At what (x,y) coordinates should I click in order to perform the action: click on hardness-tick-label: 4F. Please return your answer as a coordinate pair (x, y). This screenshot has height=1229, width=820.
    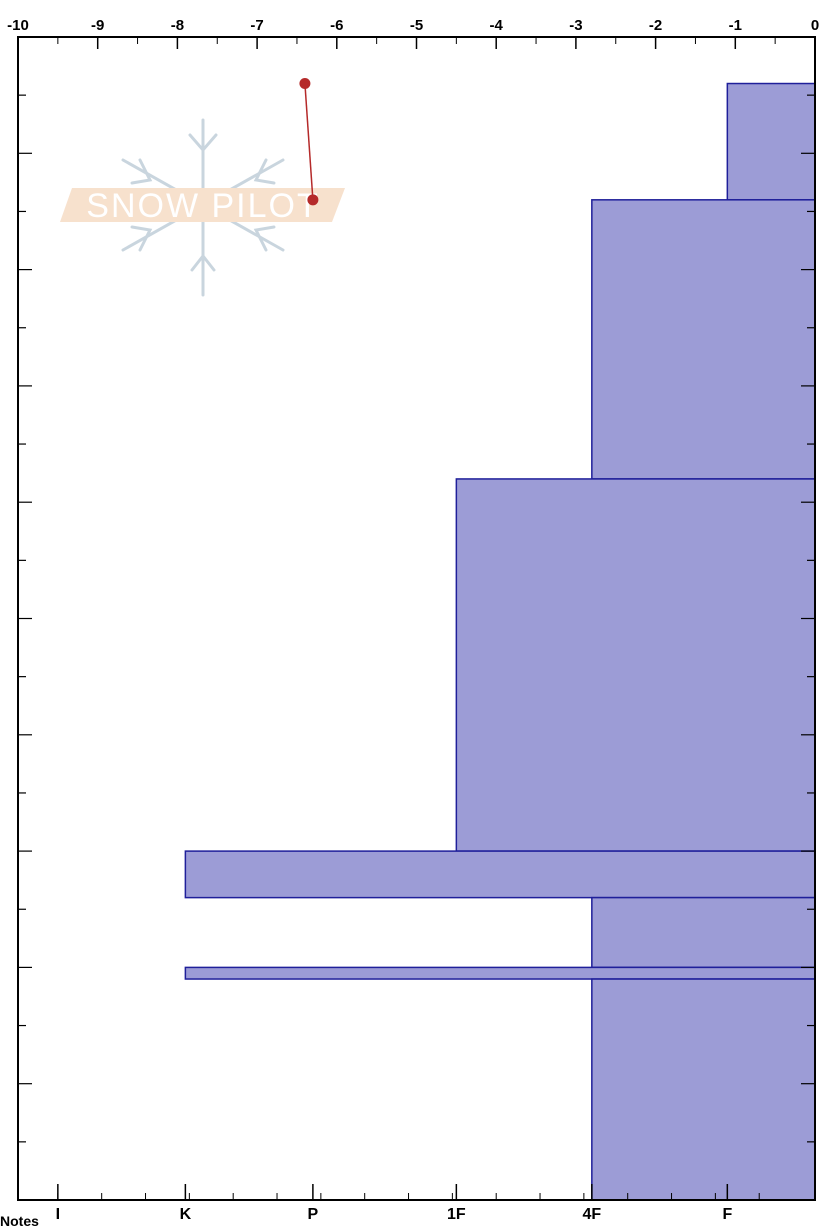
    Looking at the image, I should click on (592, 1214).